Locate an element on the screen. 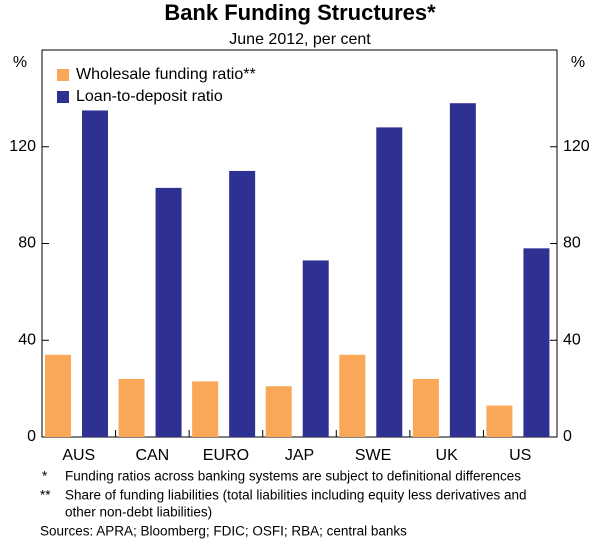  legend-label: Loan-to-deposit ratio is located at coordinates (149, 96).